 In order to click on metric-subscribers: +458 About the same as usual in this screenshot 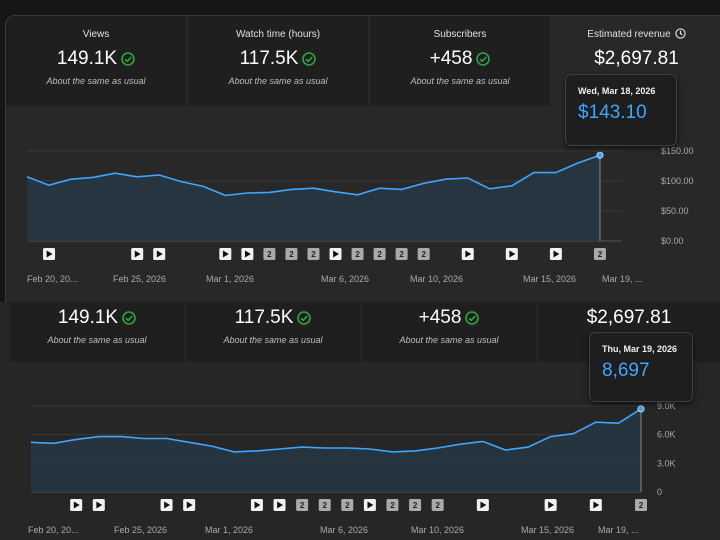, I will do `click(449, 332)`.